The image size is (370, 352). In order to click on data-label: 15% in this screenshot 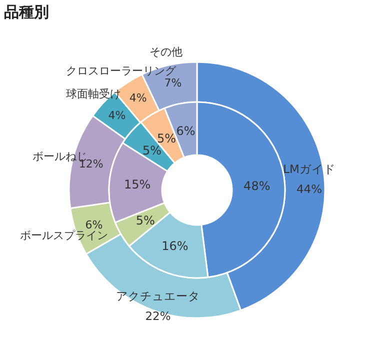, I will do `click(137, 184)`.